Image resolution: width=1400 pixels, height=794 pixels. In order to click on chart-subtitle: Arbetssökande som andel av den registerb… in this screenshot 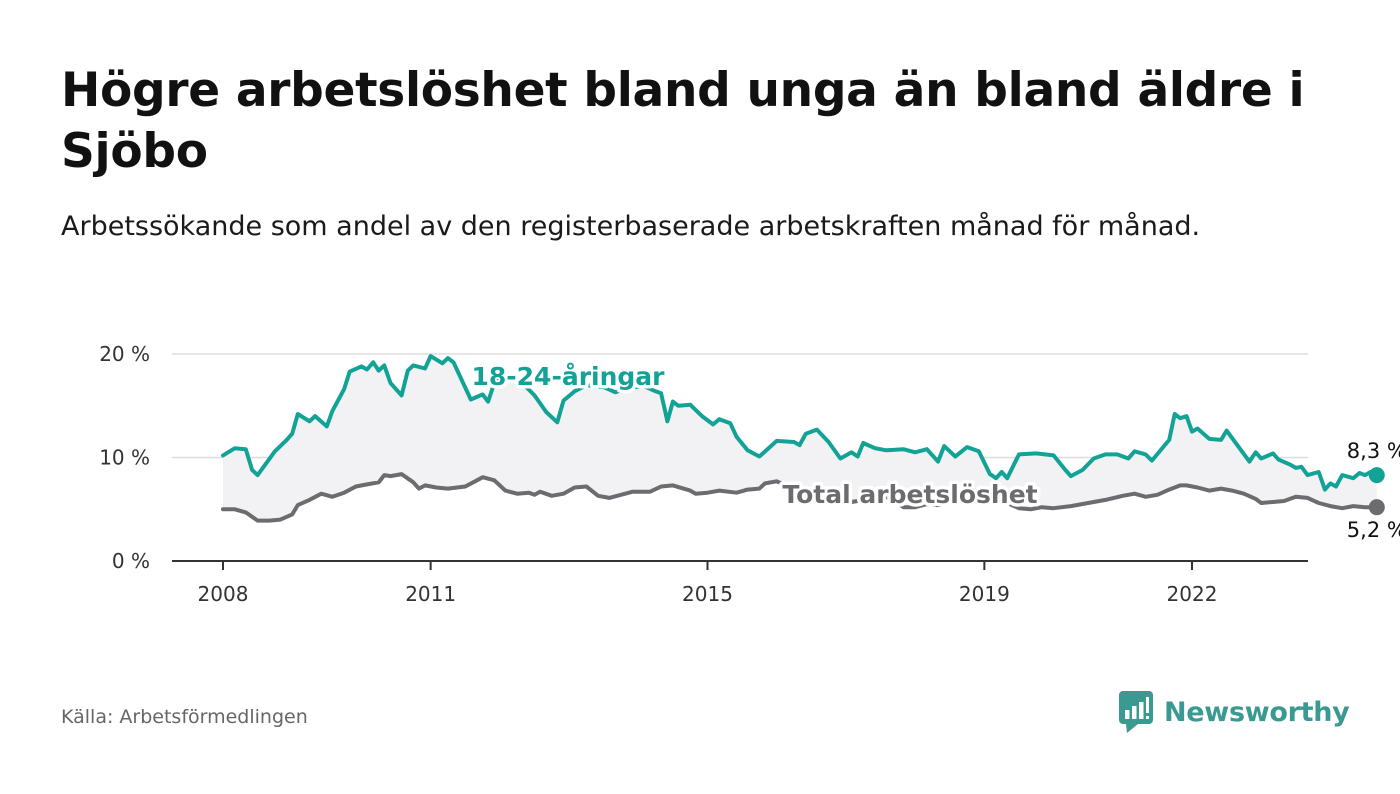, I will do `click(631, 226)`.